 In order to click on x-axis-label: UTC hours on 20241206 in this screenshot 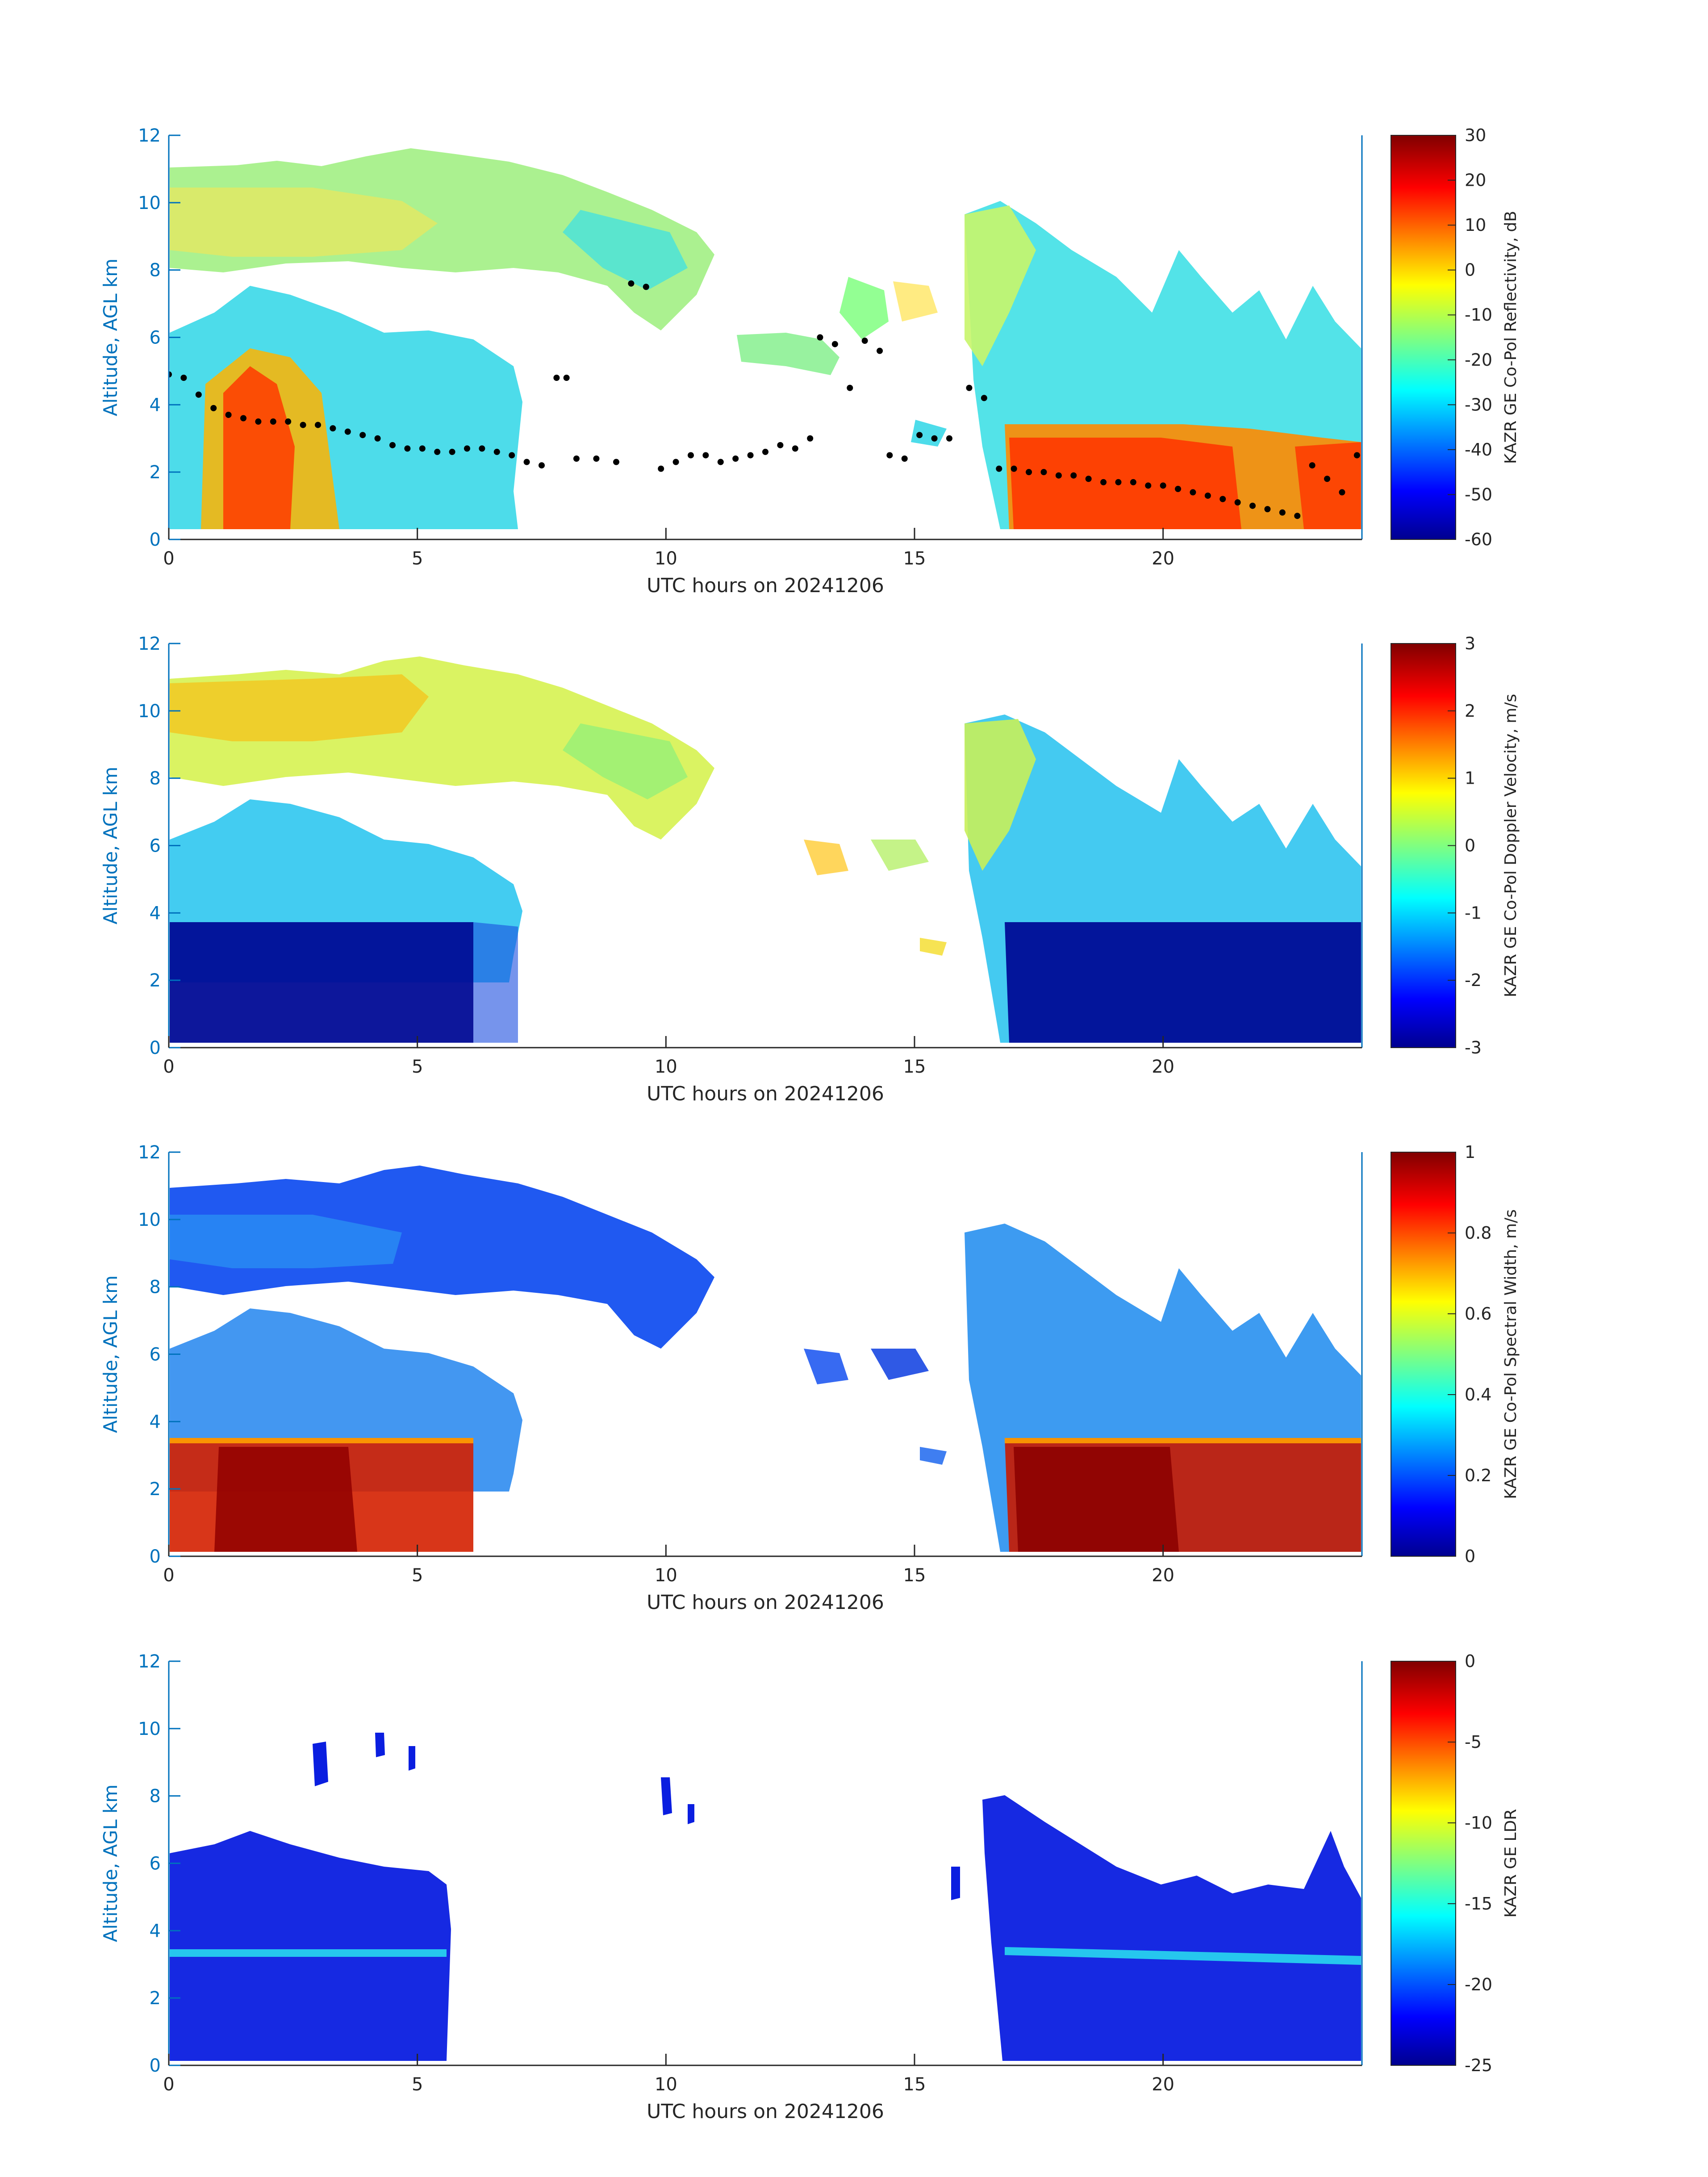, I will do `click(765, 585)`.